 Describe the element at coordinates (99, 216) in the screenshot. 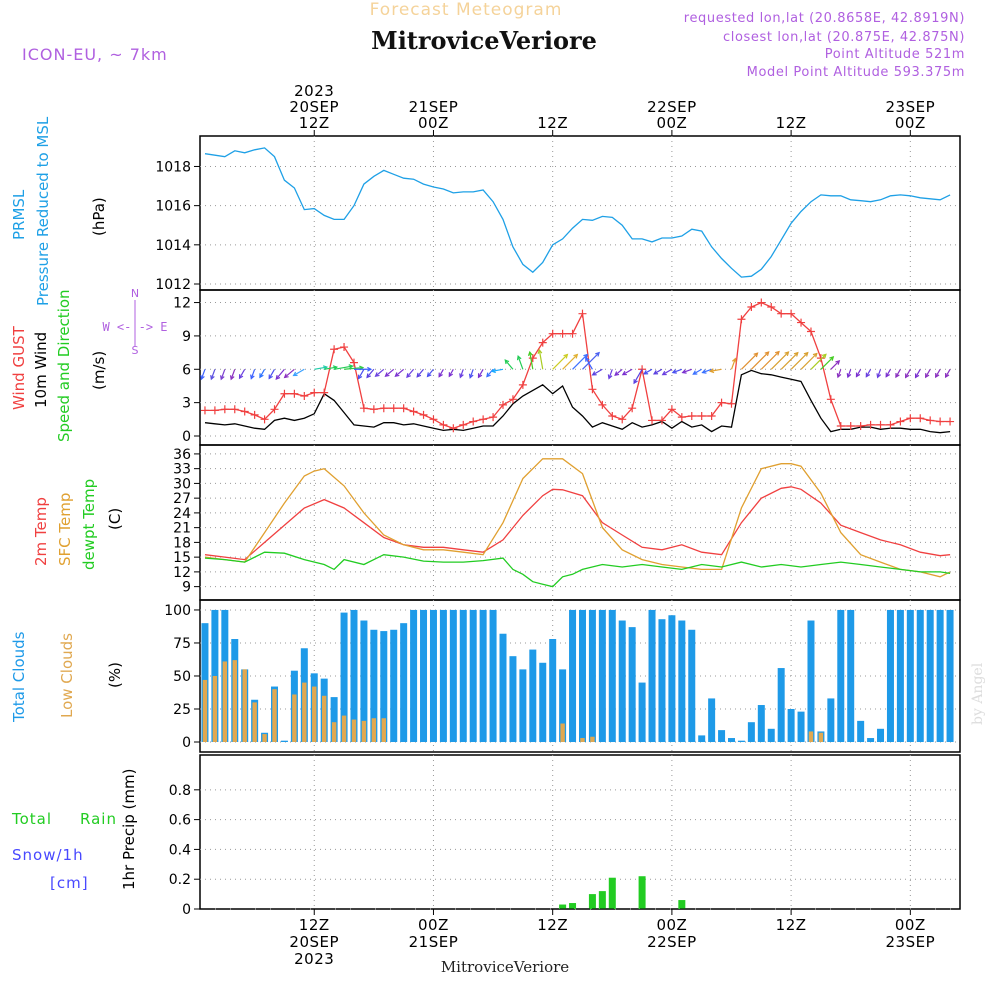

I see `pressure-unit-label: (hPa)` at that location.